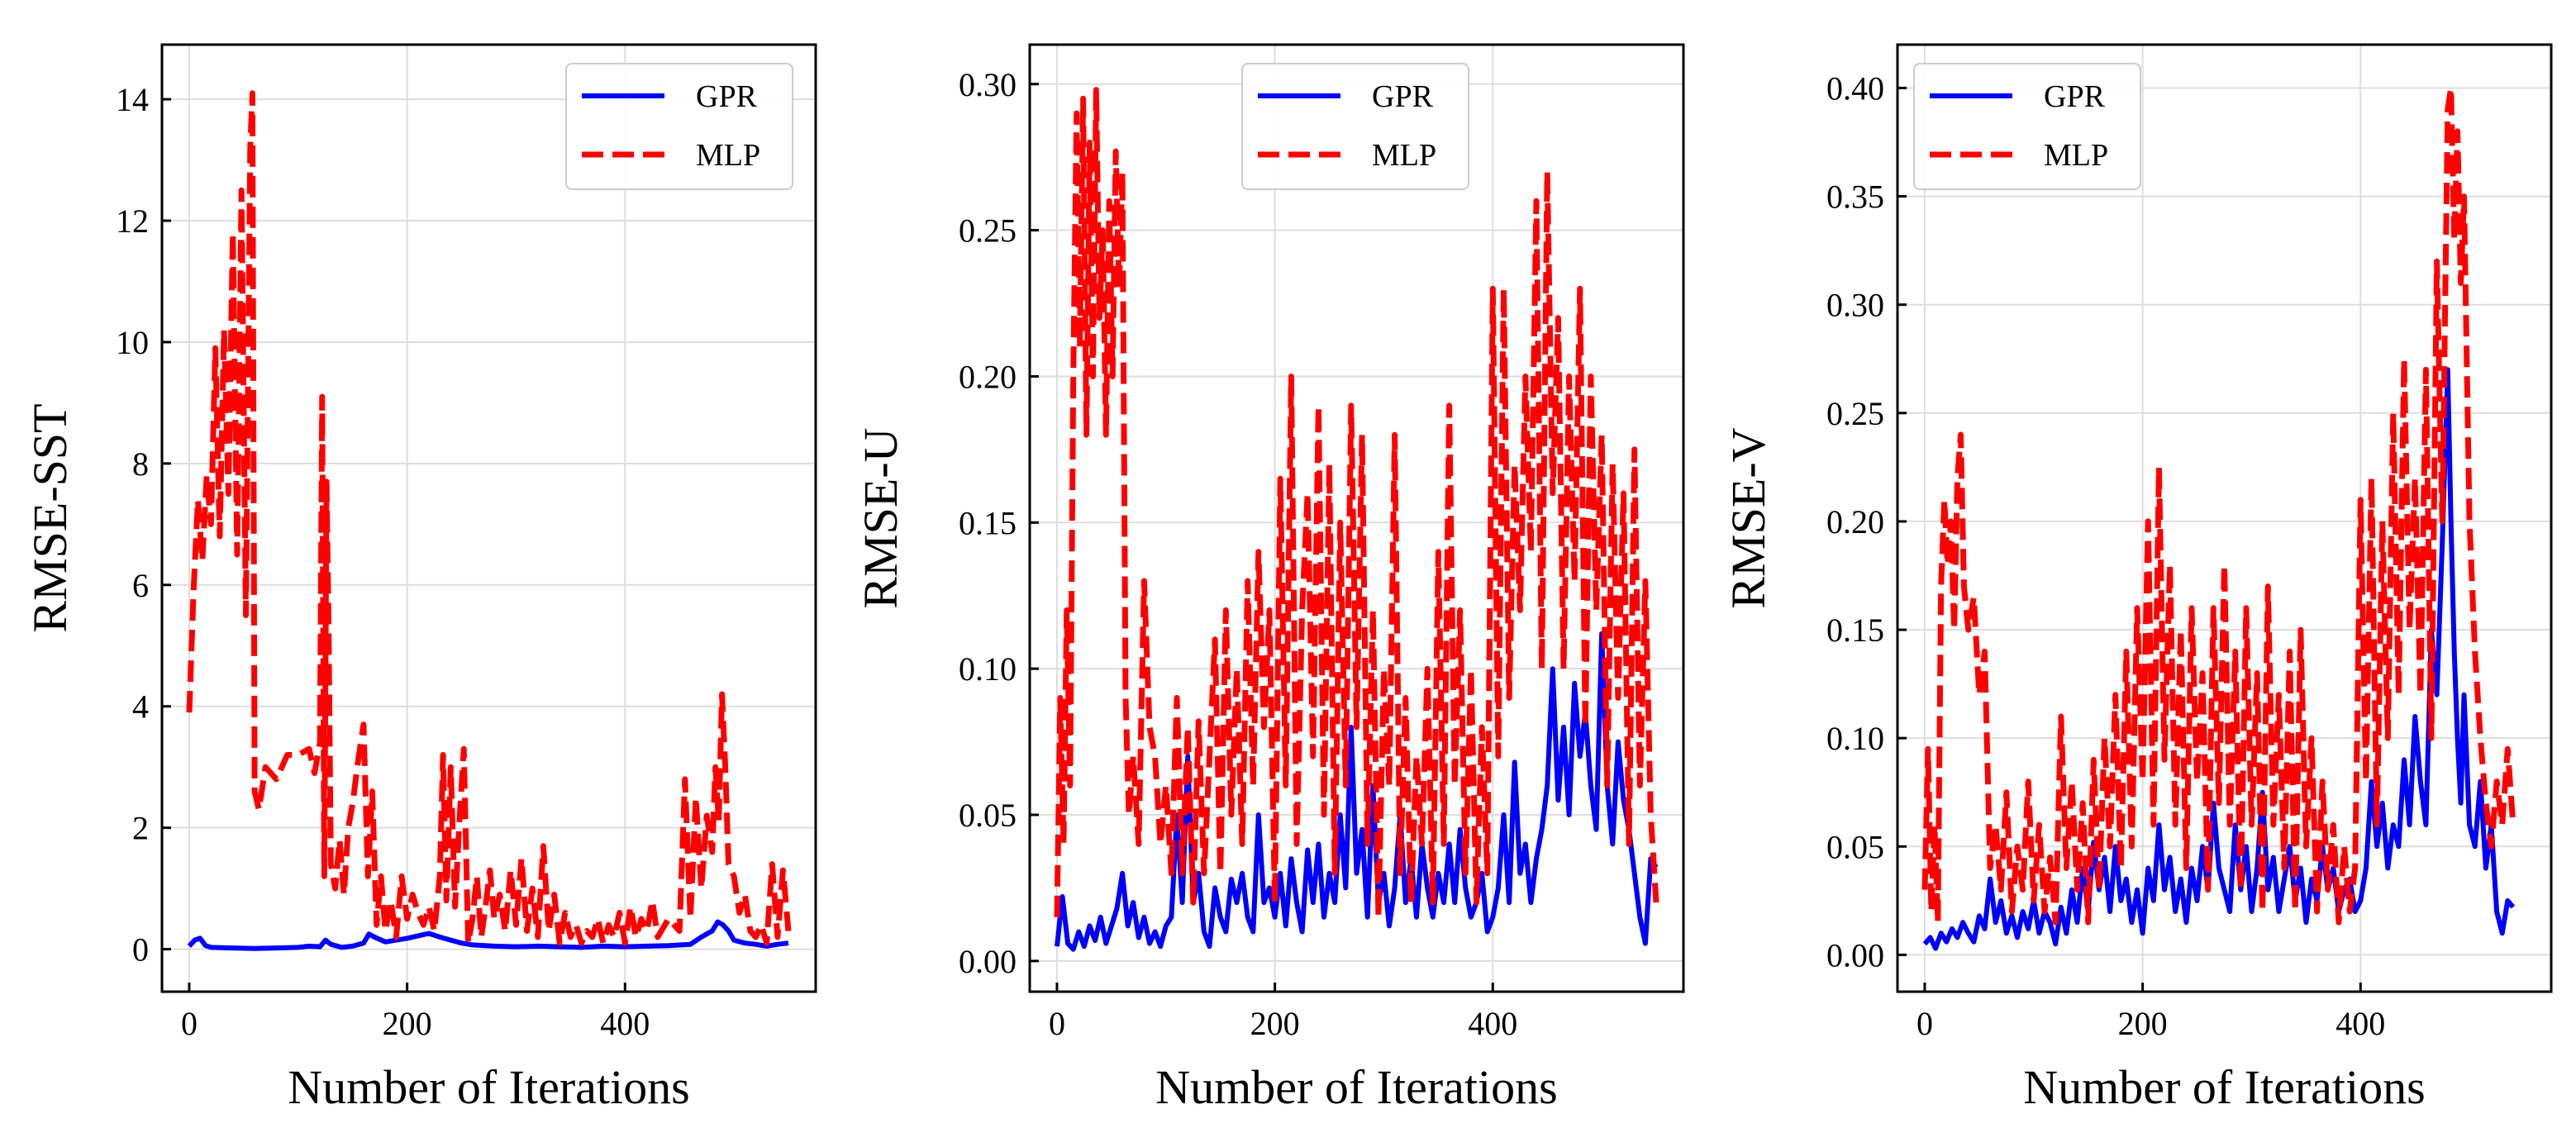 This screenshot has height=1133, width=2576. Describe the element at coordinates (1855, 197) in the screenshot. I see `y-tick-label: 0.35` at that location.